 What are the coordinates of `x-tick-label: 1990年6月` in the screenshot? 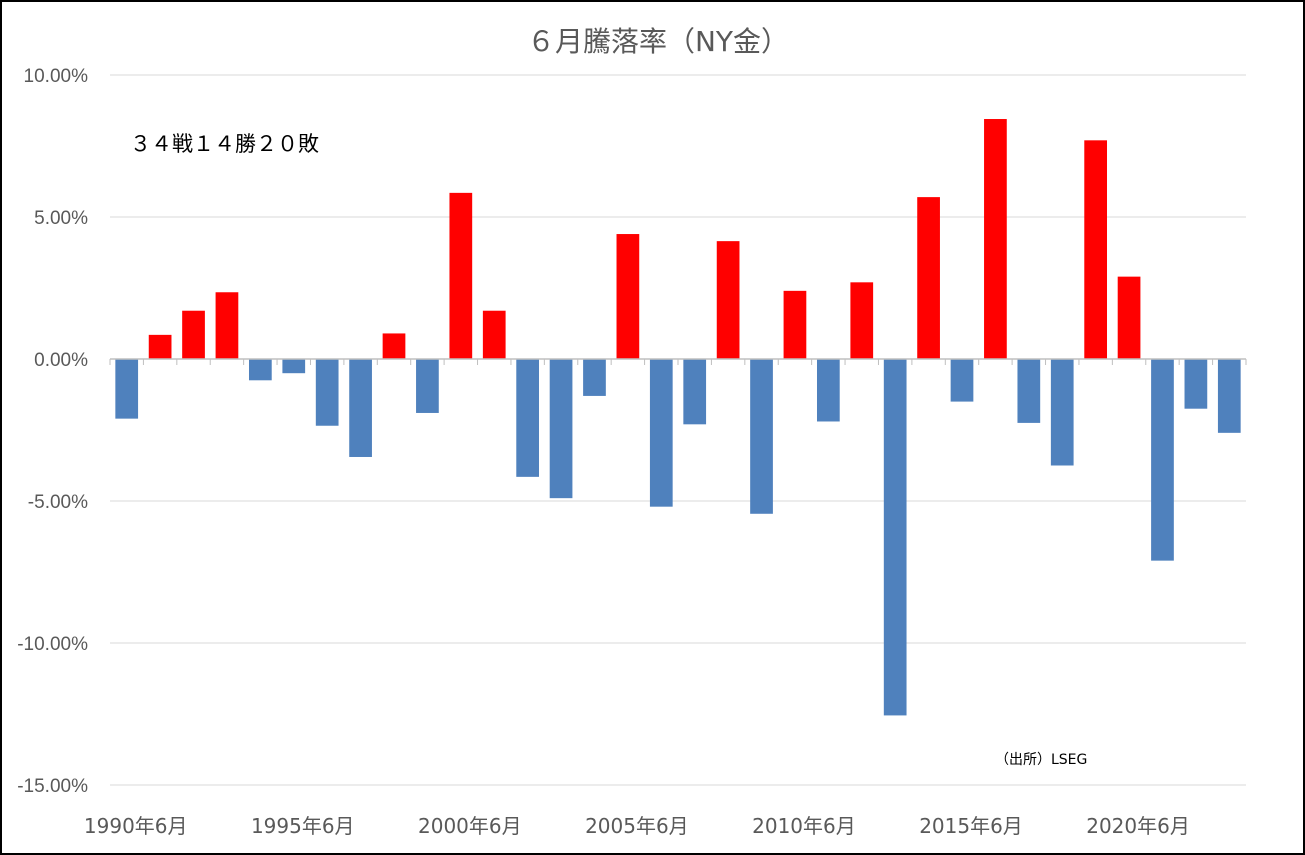 It's located at (136, 826).